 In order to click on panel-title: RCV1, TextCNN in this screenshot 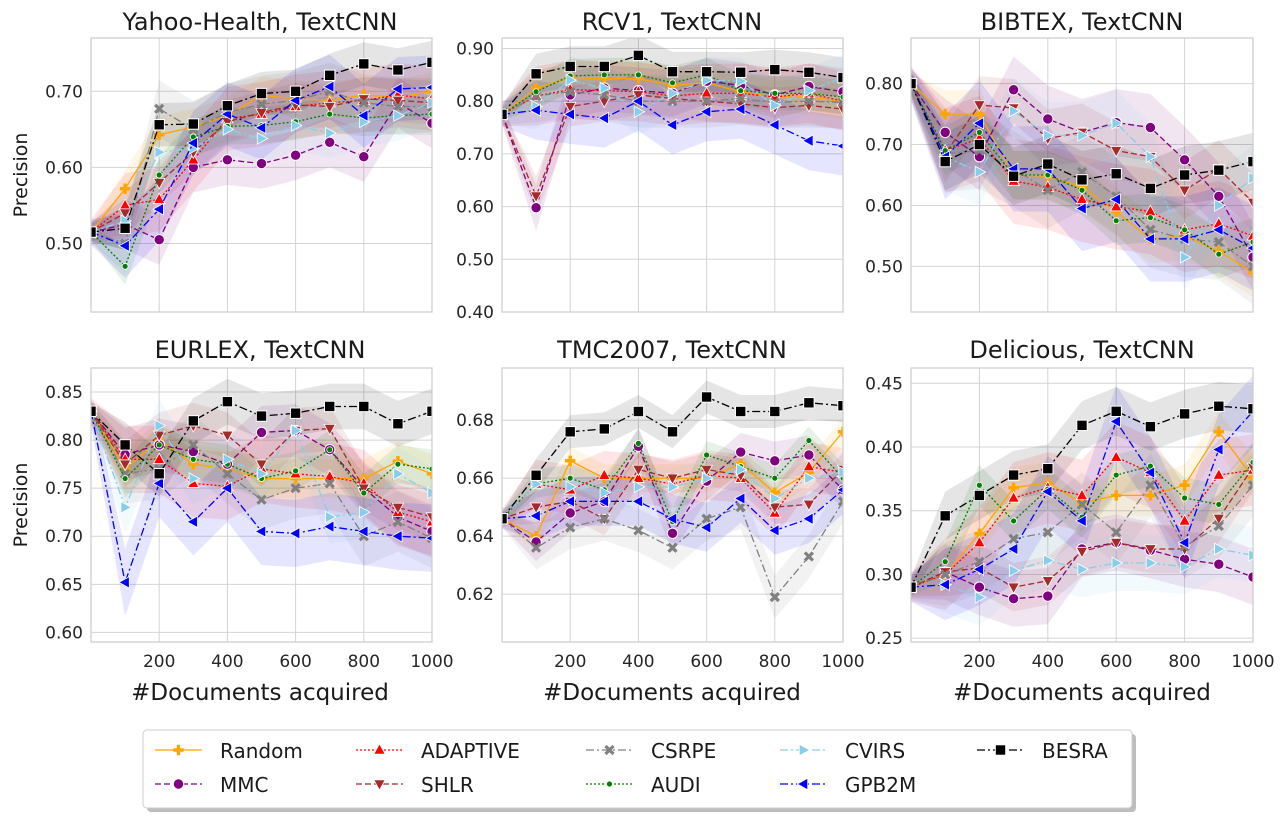, I will do `click(672, 22)`.